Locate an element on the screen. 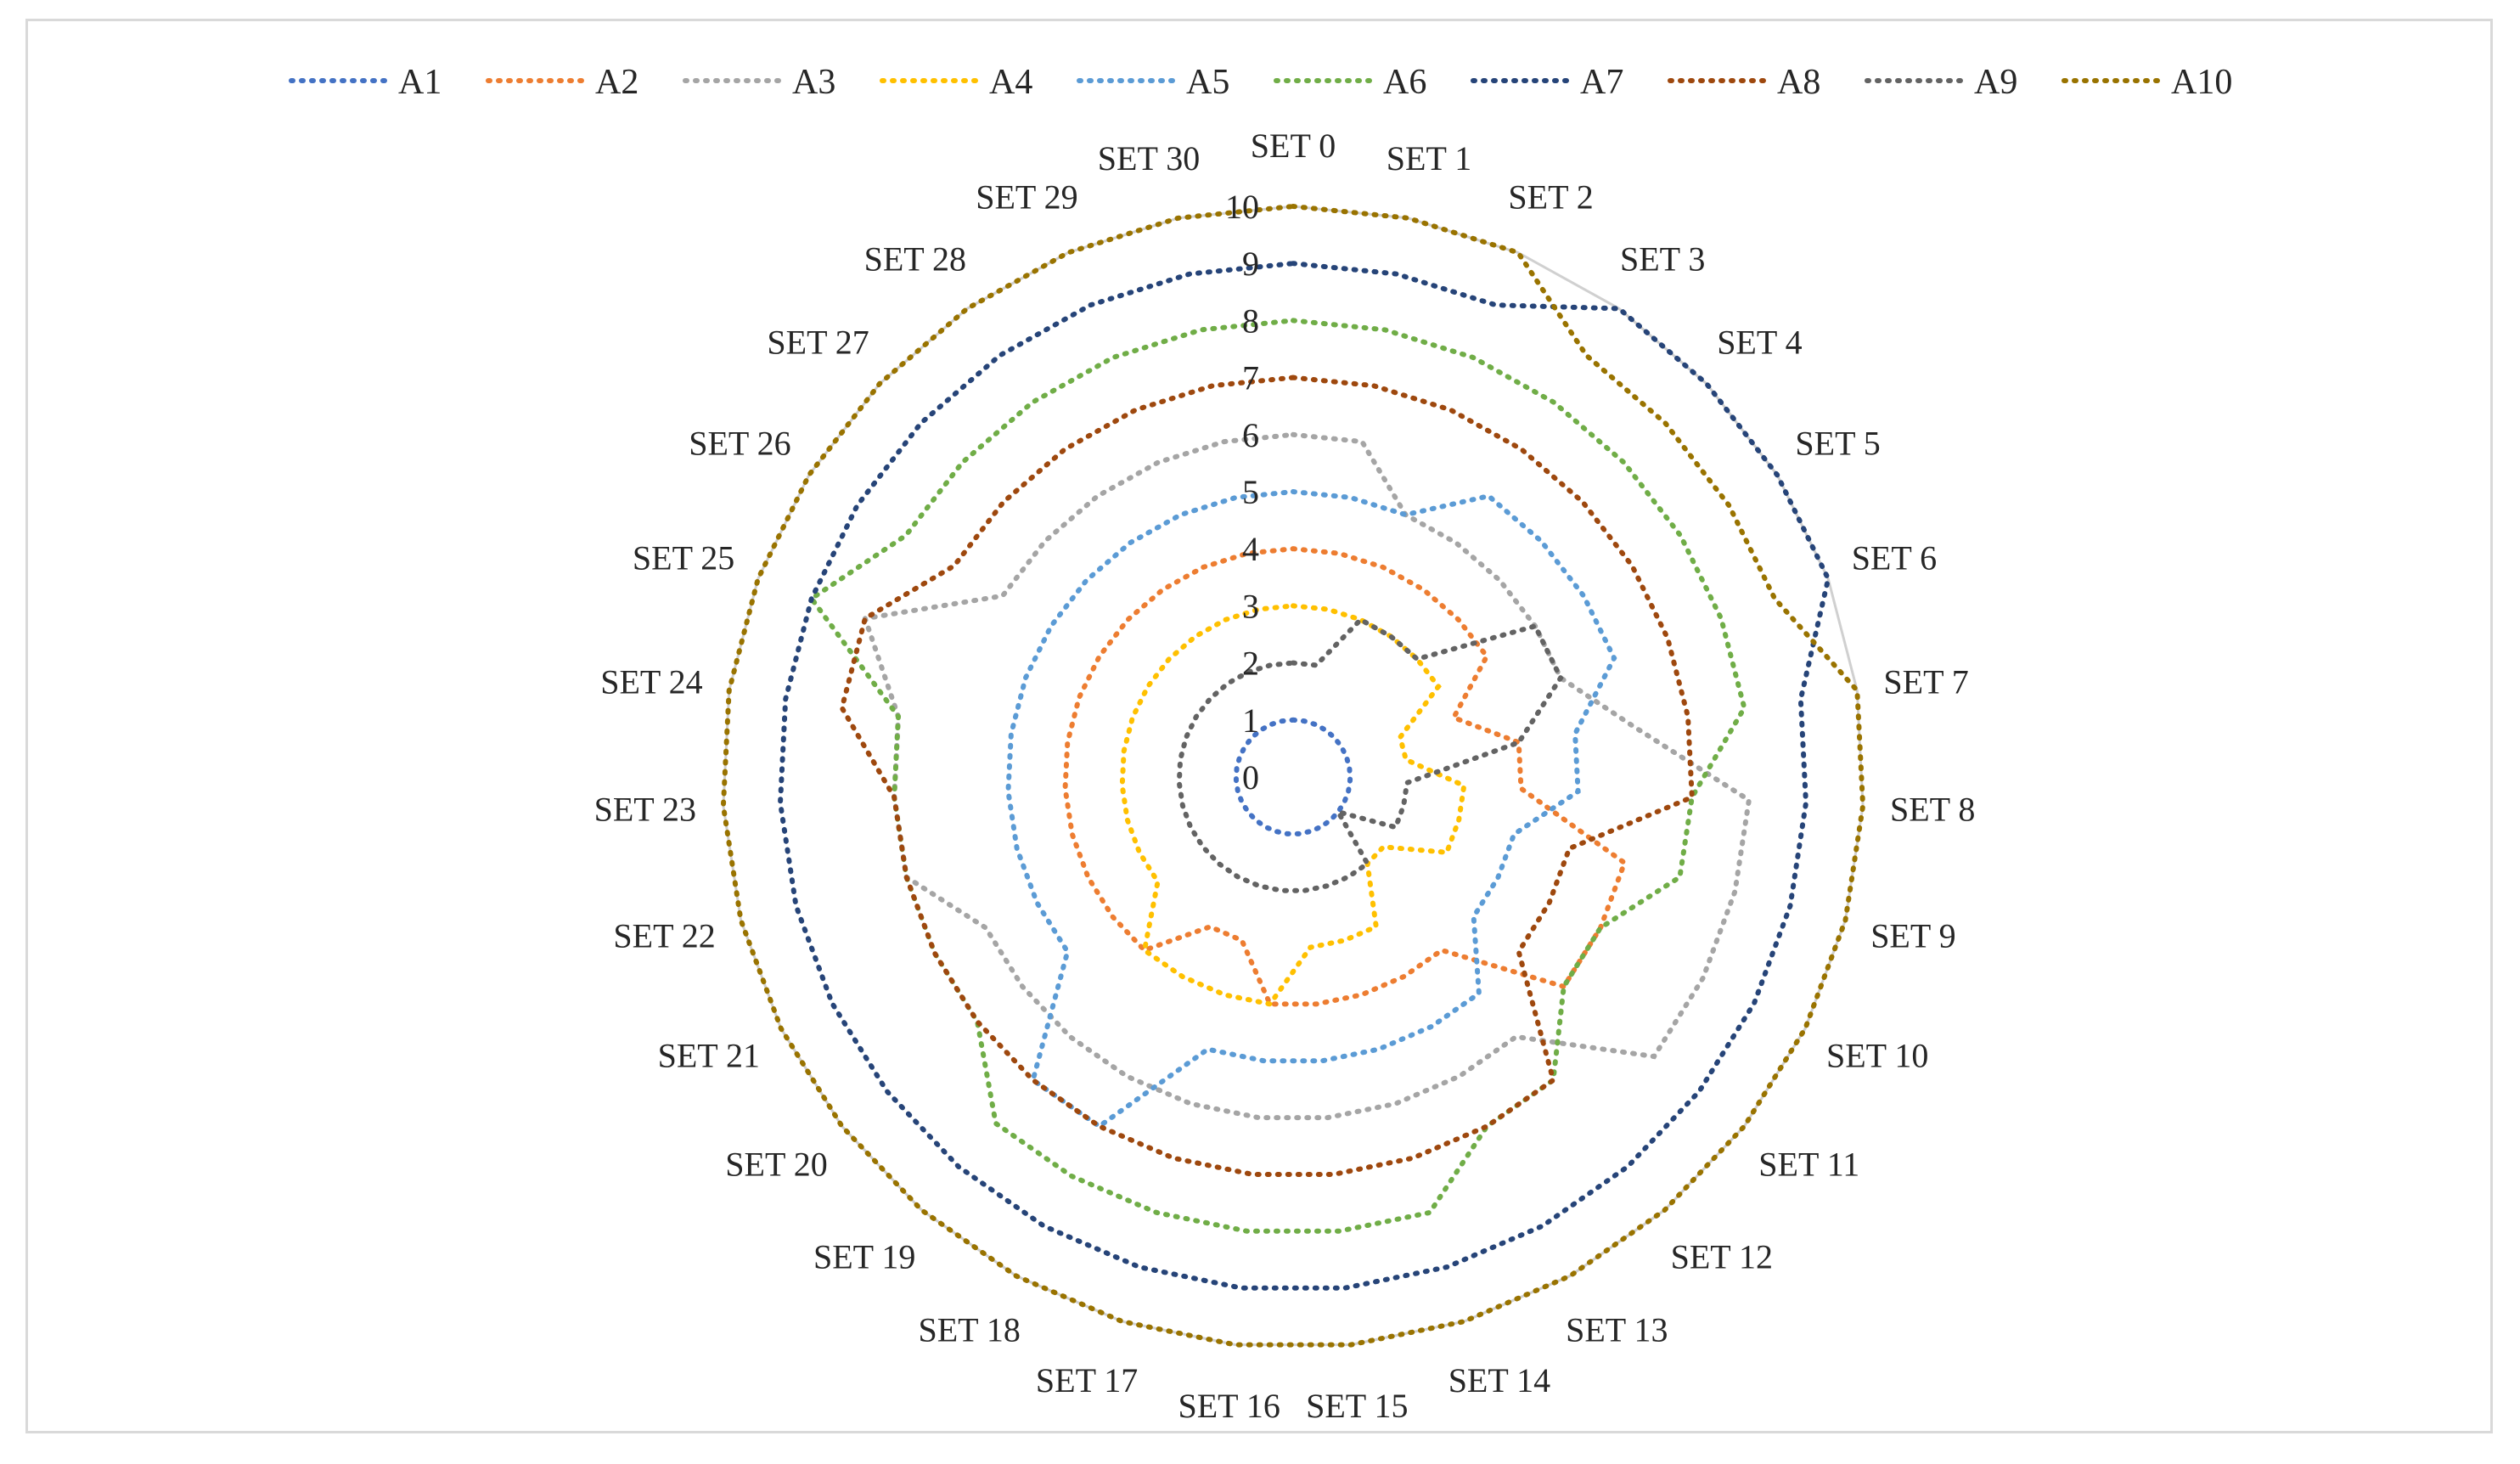  legend-label-a8: A8 is located at coordinates (1799, 83).